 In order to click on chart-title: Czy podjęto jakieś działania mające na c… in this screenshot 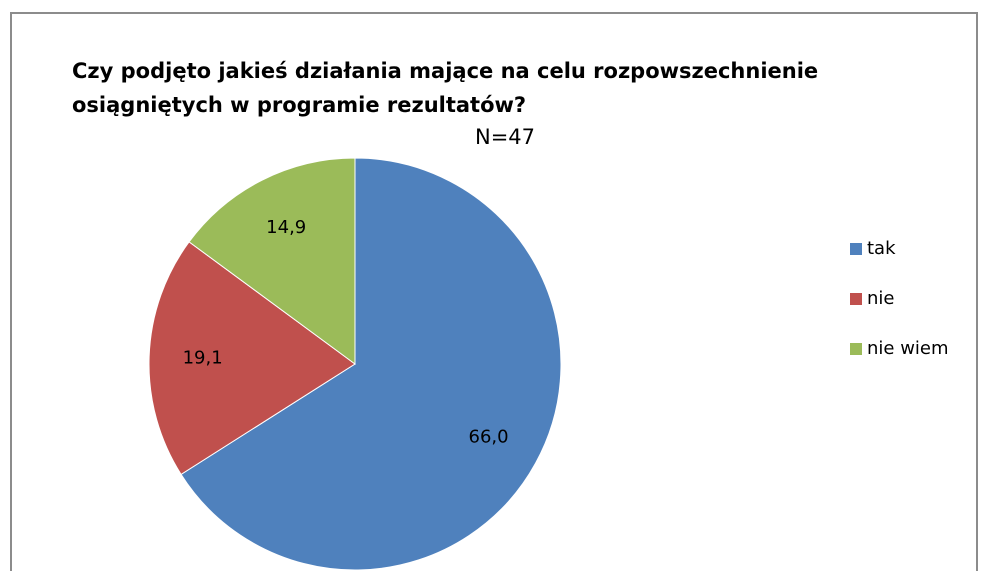, I will do `click(445, 88)`.